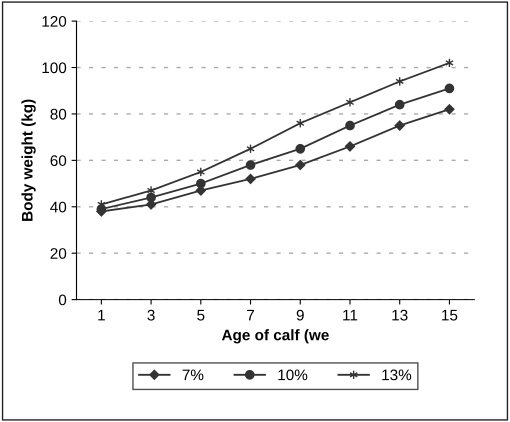 The image size is (510, 422). What do you see at coordinates (250, 315) in the screenshot?
I see `x-tick-label: 7` at bounding box center [250, 315].